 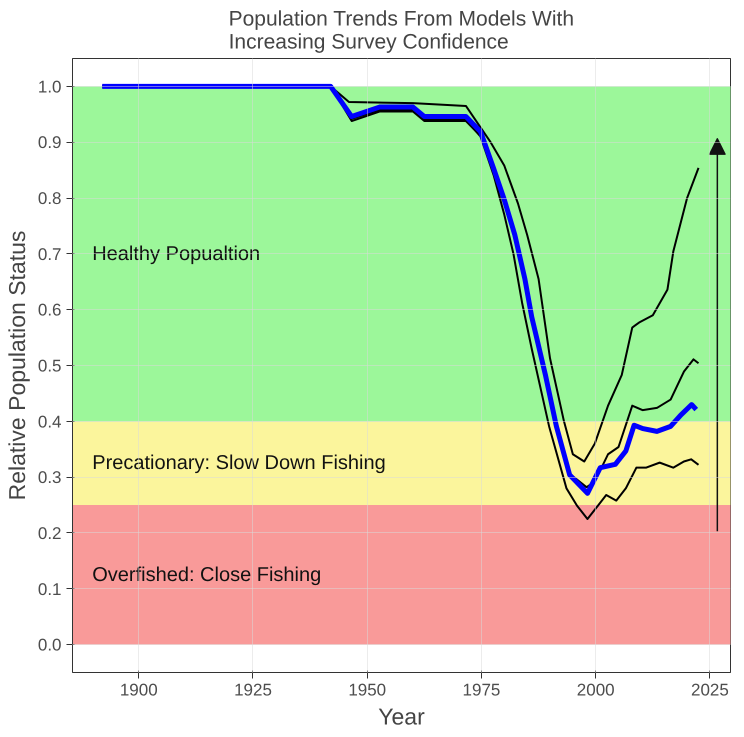 What do you see at coordinates (367, 690) in the screenshot?
I see `x-tick-label: 1950` at bounding box center [367, 690].